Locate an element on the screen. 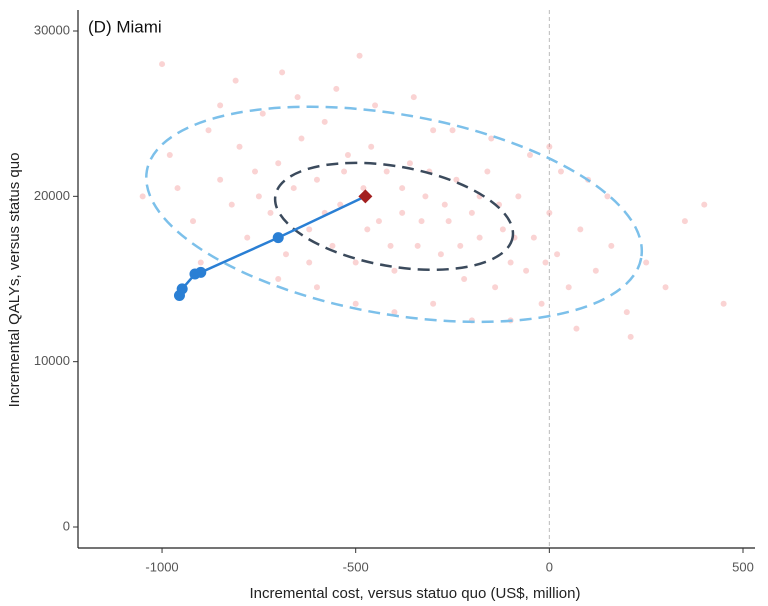 The height and width of the screenshot is (606, 768). x-tick-label: 0 is located at coordinates (549, 566).